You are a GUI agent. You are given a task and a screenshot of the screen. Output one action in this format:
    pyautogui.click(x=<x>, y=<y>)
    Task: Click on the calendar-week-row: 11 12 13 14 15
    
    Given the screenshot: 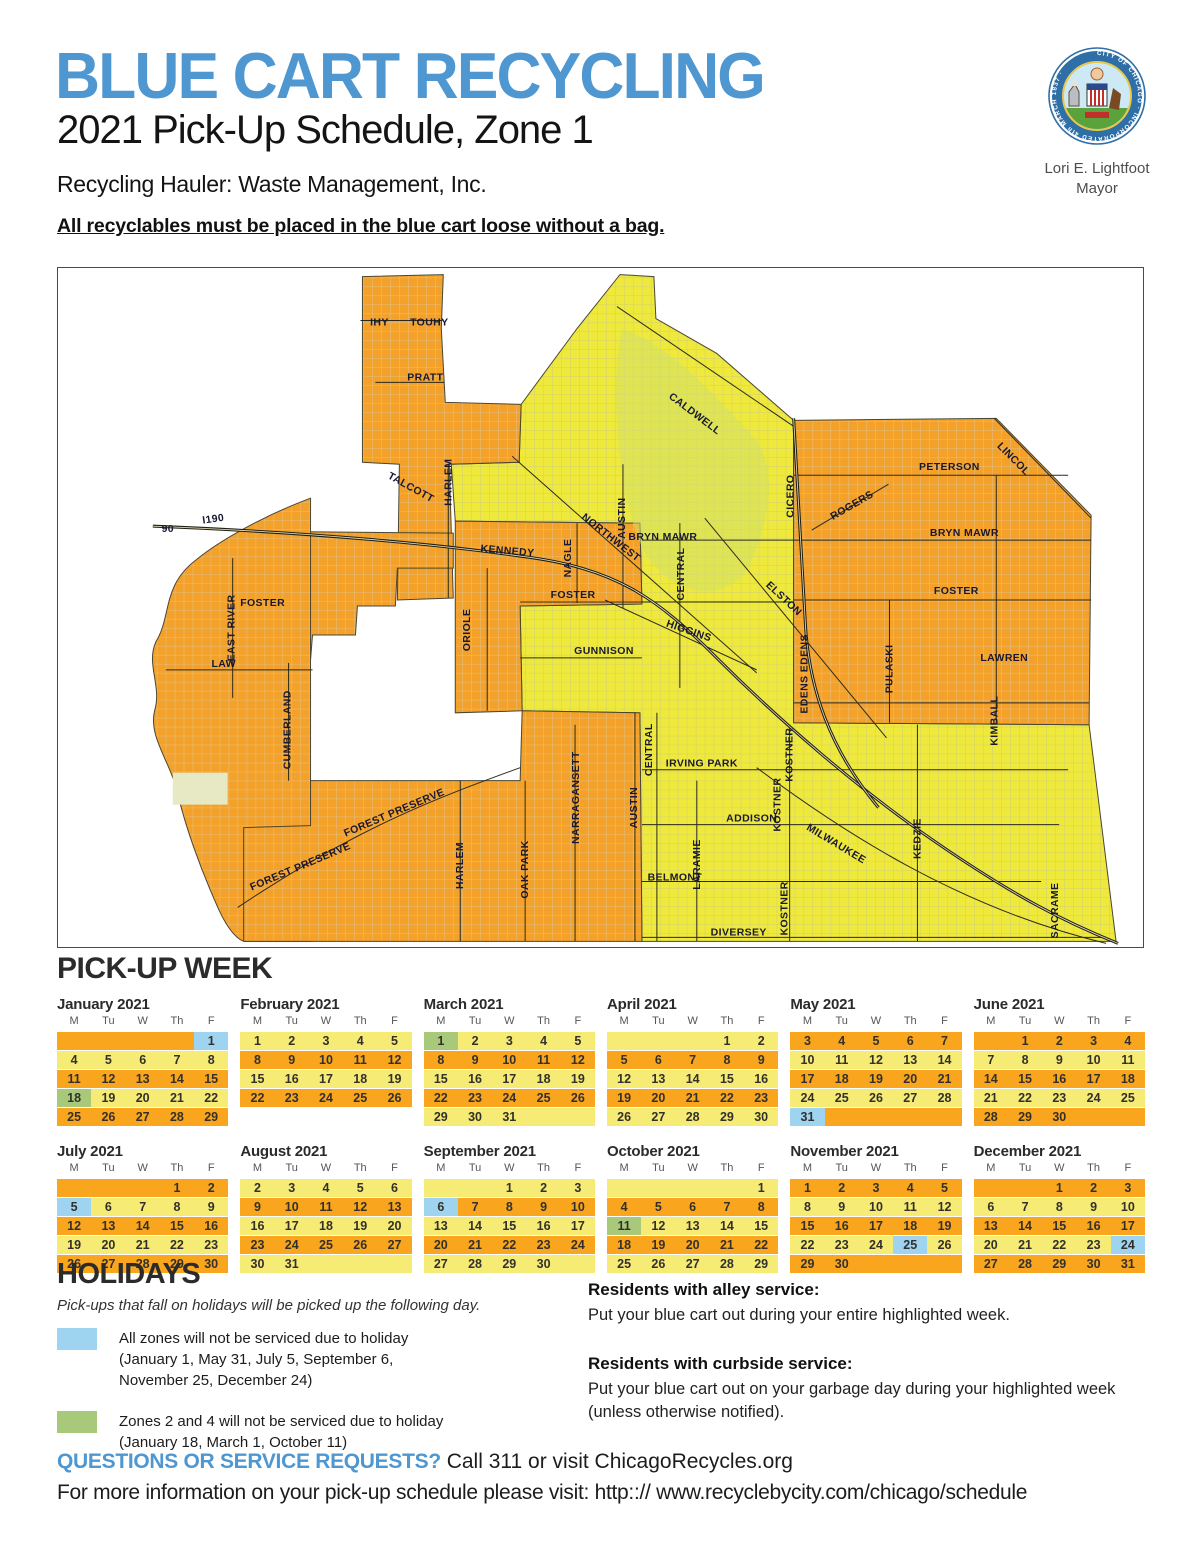 What is the action you would take?
    pyautogui.click(x=692, y=1226)
    